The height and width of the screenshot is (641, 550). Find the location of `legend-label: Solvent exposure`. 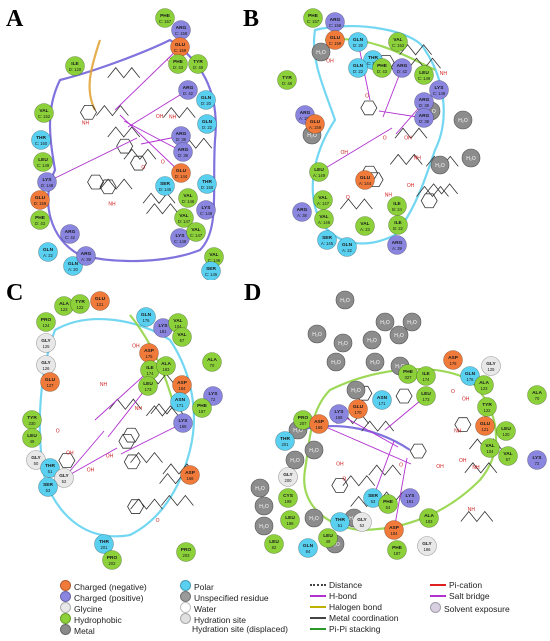

legend-label: Solvent exposure is located at coordinates (477, 609).